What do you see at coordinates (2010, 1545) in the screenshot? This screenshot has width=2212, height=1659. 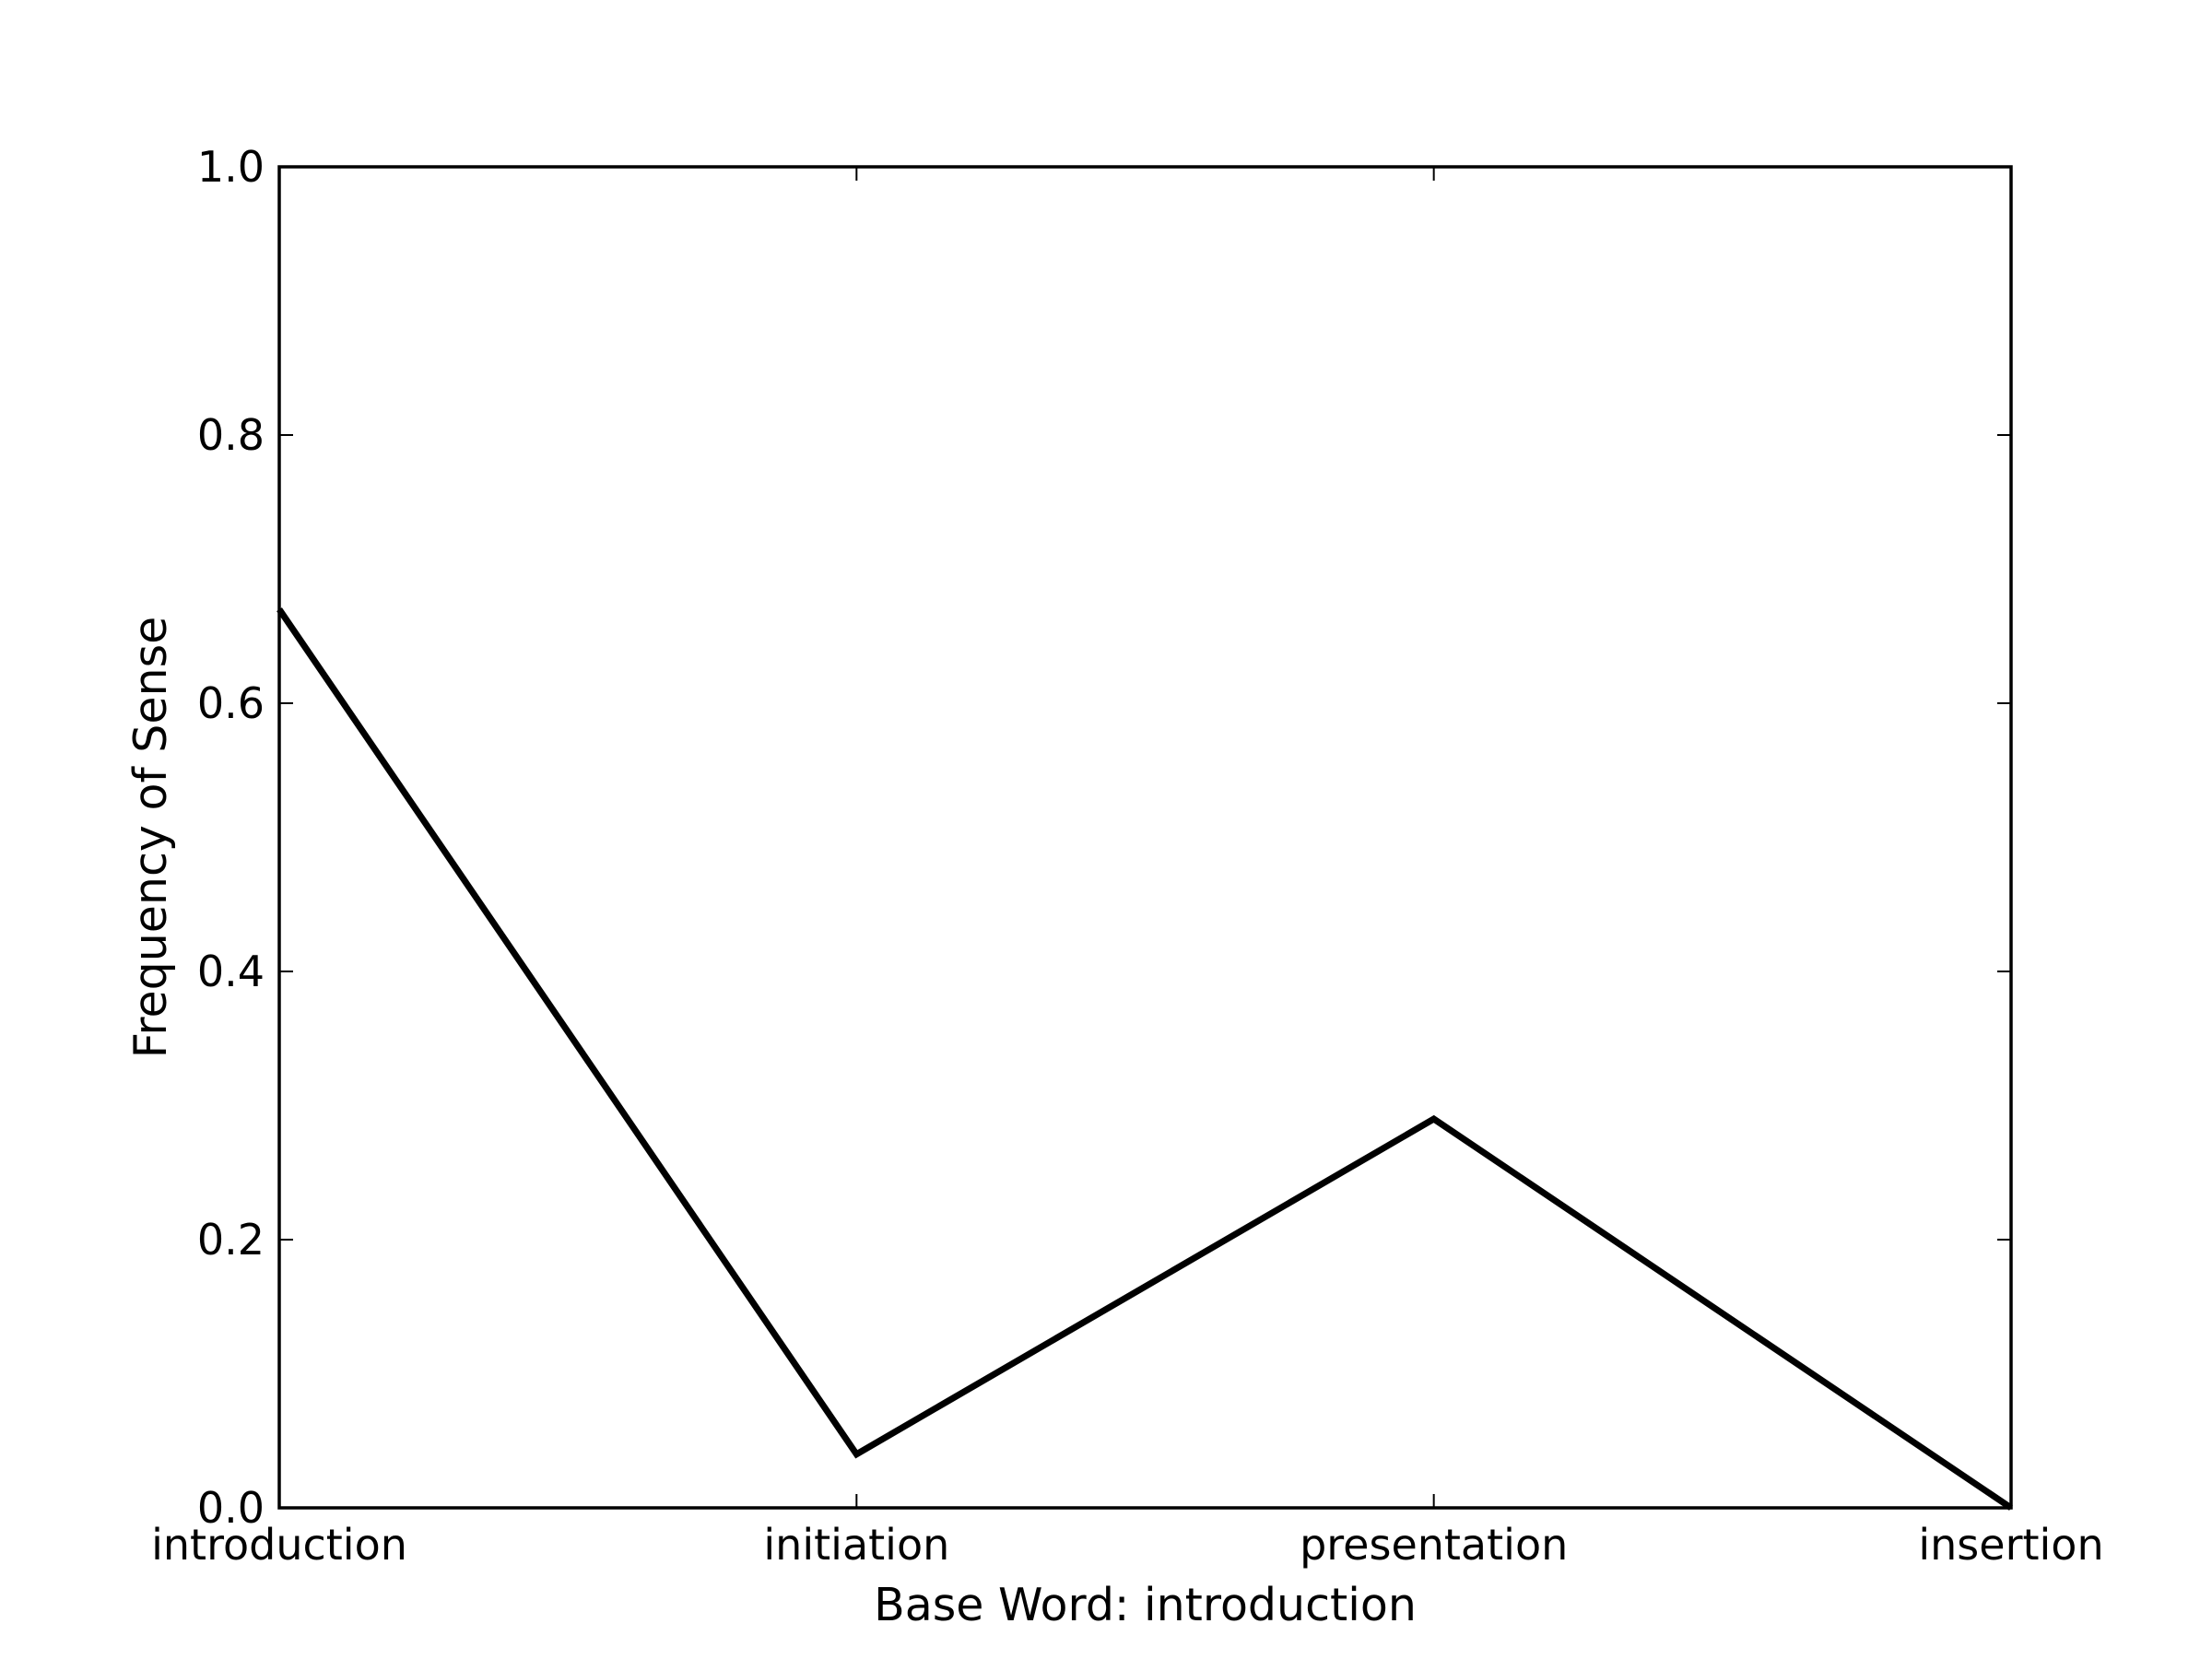 I see `x-tick-label: insertion` at bounding box center [2010, 1545].